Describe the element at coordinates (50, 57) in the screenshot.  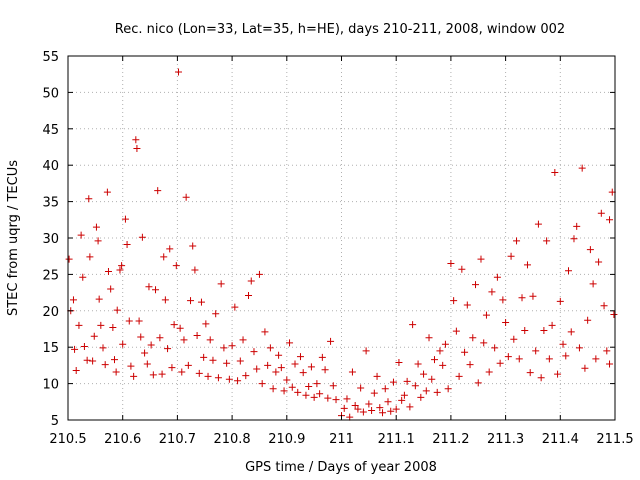
I see `y-tick-label: 55` at that location.